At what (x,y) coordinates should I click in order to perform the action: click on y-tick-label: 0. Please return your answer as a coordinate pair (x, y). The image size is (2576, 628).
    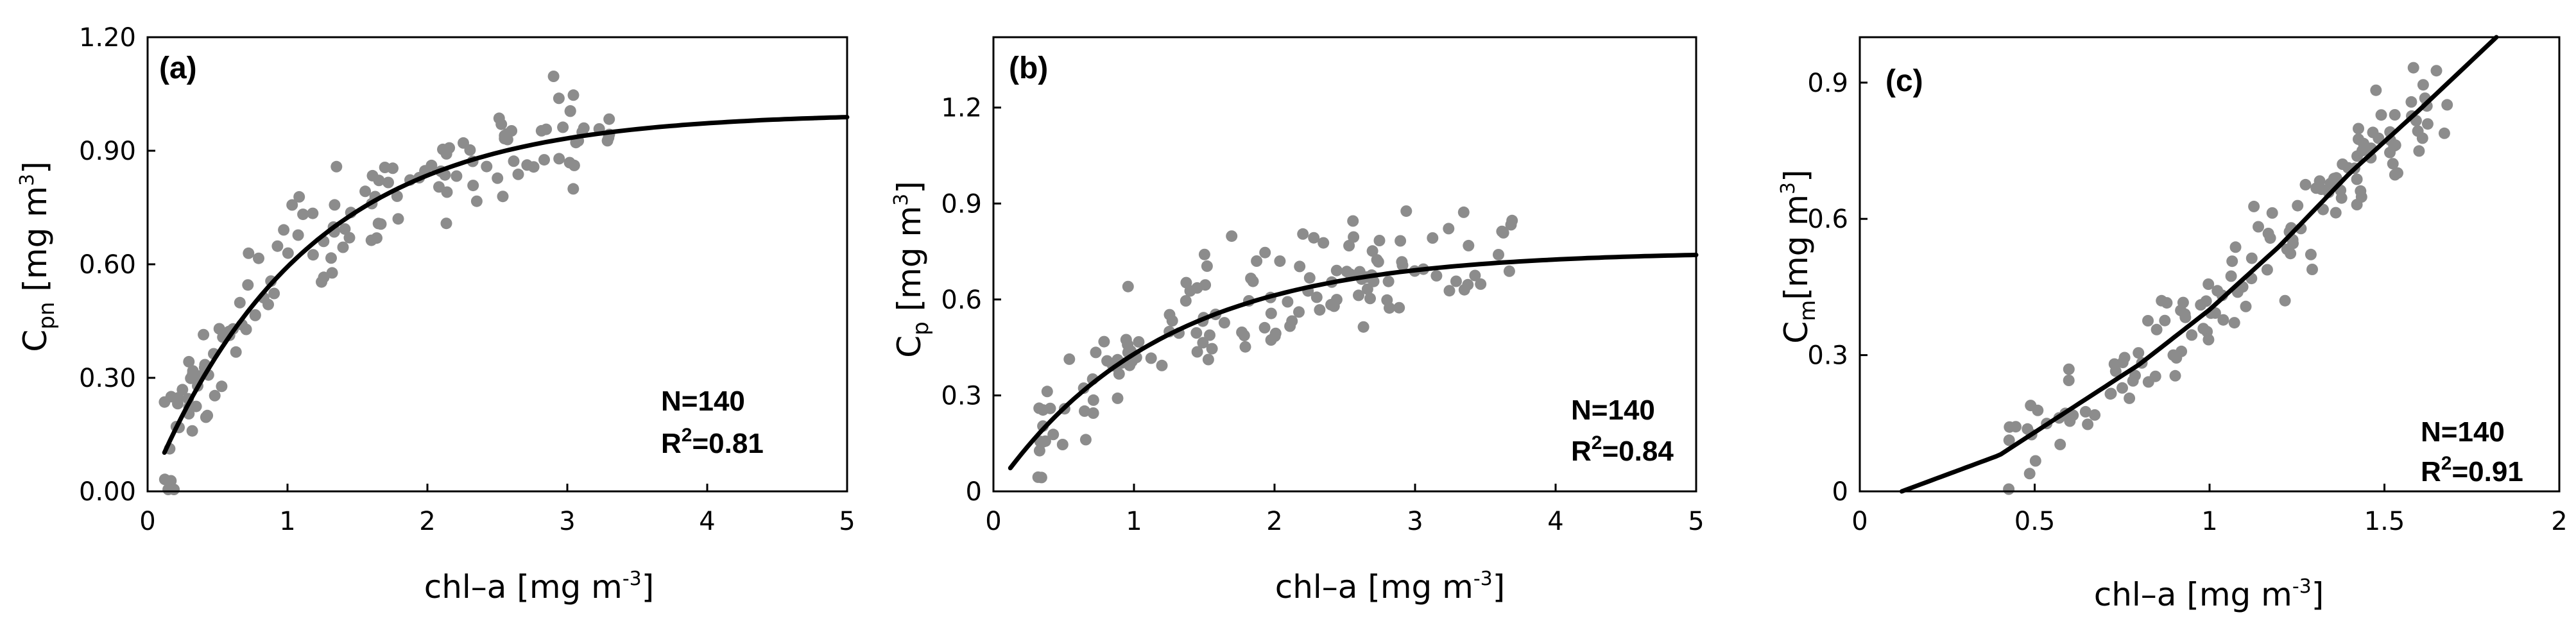
    Looking at the image, I should click on (1840, 492).